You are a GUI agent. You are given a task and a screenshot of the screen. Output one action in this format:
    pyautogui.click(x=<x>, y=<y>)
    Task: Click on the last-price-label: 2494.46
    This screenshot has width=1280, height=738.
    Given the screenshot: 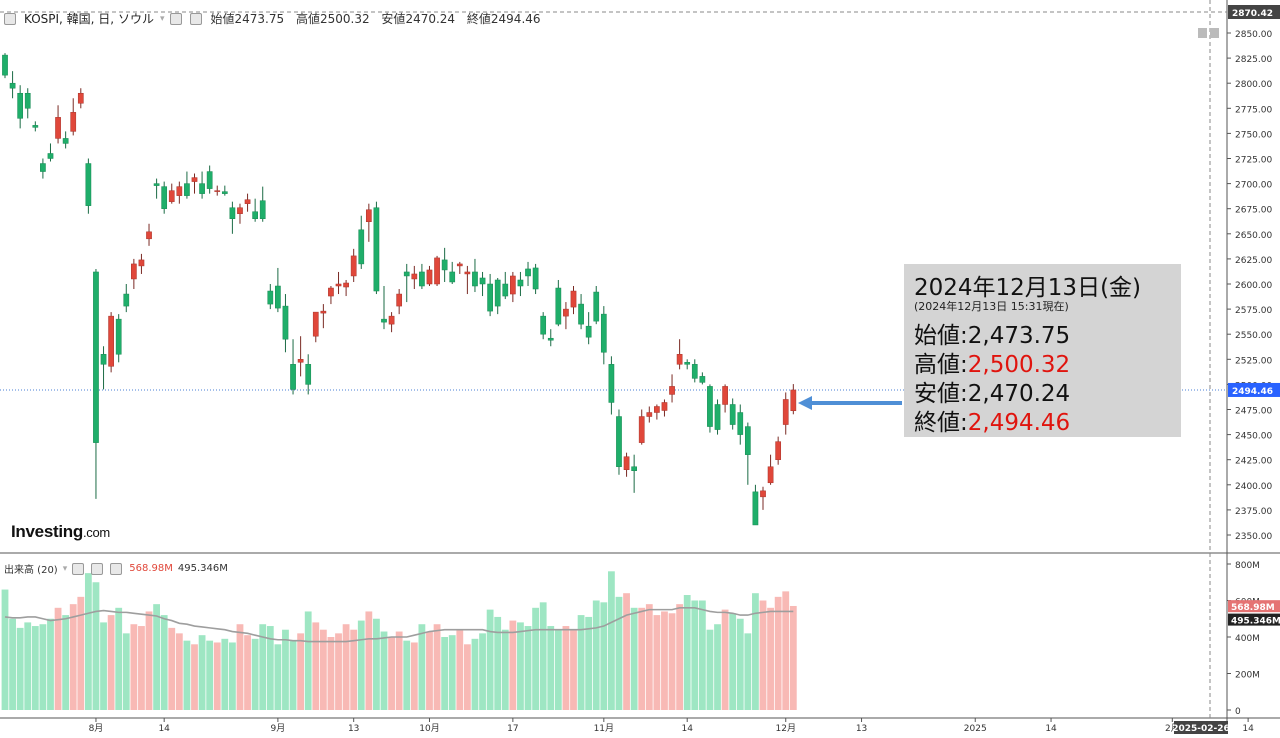 What is the action you would take?
    pyautogui.click(x=1252, y=392)
    